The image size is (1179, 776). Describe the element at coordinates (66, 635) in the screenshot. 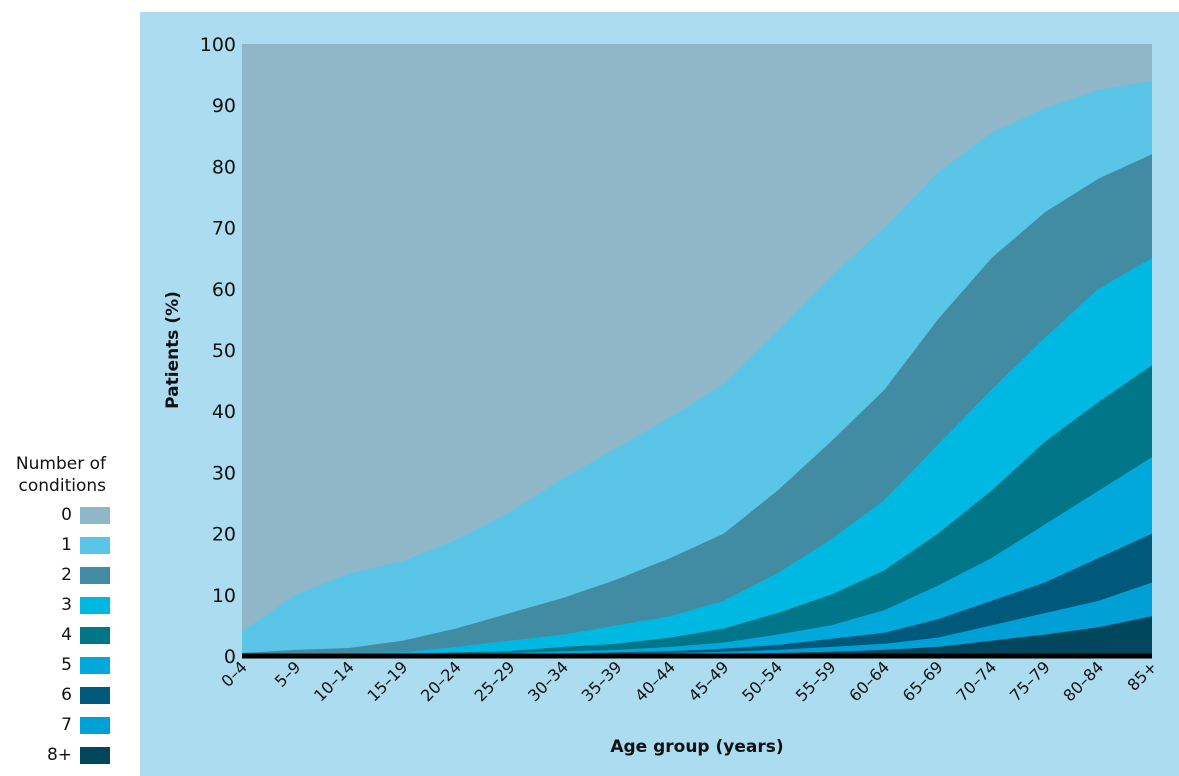

I see `legend-label: 4` at that location.